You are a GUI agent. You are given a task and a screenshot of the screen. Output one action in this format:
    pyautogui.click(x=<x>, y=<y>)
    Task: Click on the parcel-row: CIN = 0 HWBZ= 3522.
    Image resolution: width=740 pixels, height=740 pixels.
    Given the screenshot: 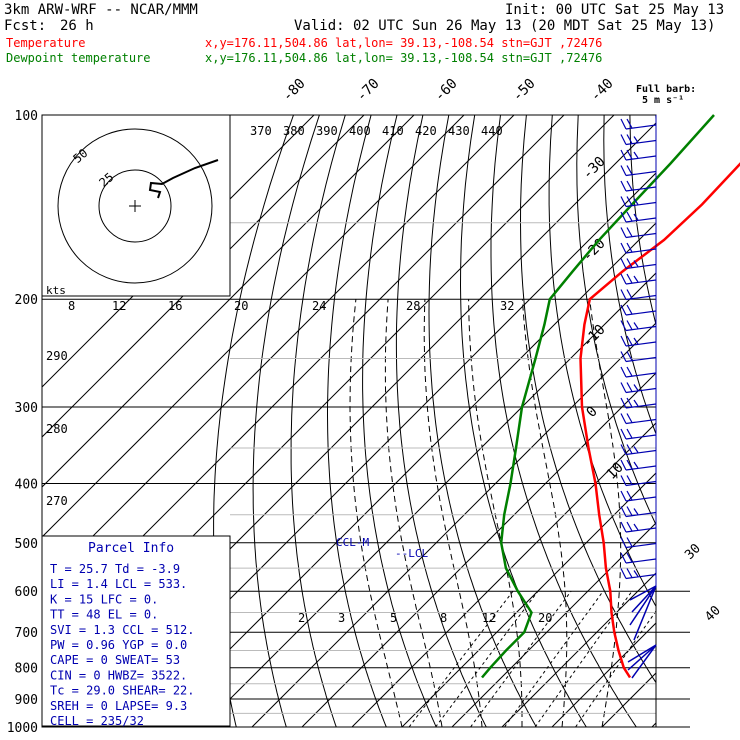 What is the action you would take?
    pyautogui.click(x=118, y=675)
    